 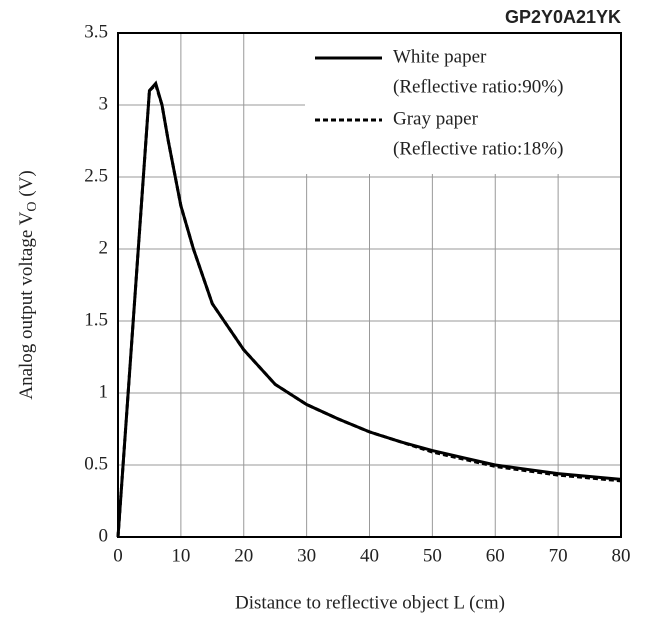 What do you see at coordinates (104, 103) in the screenshot?
I see `y-tick-label: 3` at bounding box center [104, 103].